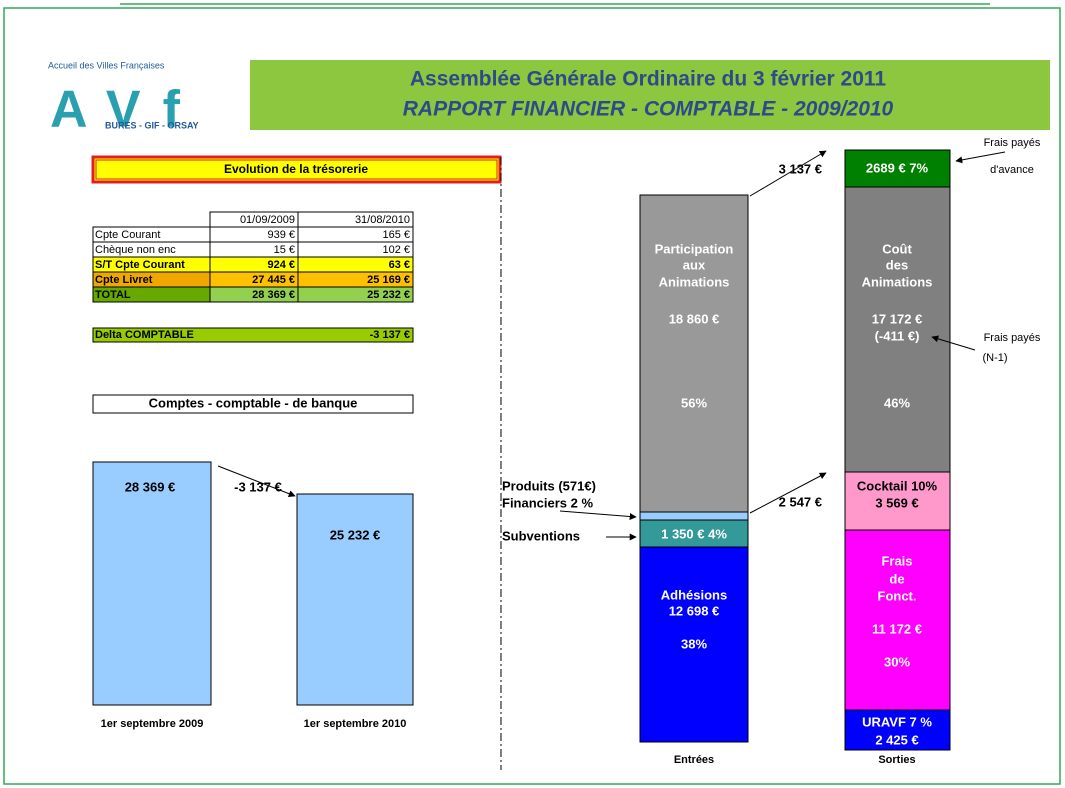  I want to click on cell-value: 63 €, so click(399, 265).